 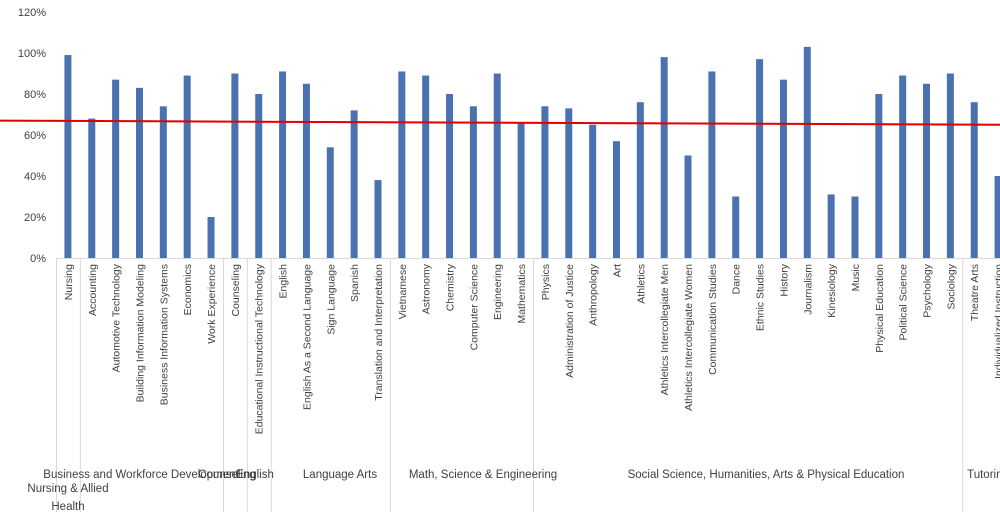 What do you see at coordinates (996, 321) in the screenshot?
I see `x-tick-label: Individualized Instruction` at bounding box center [996, 321].